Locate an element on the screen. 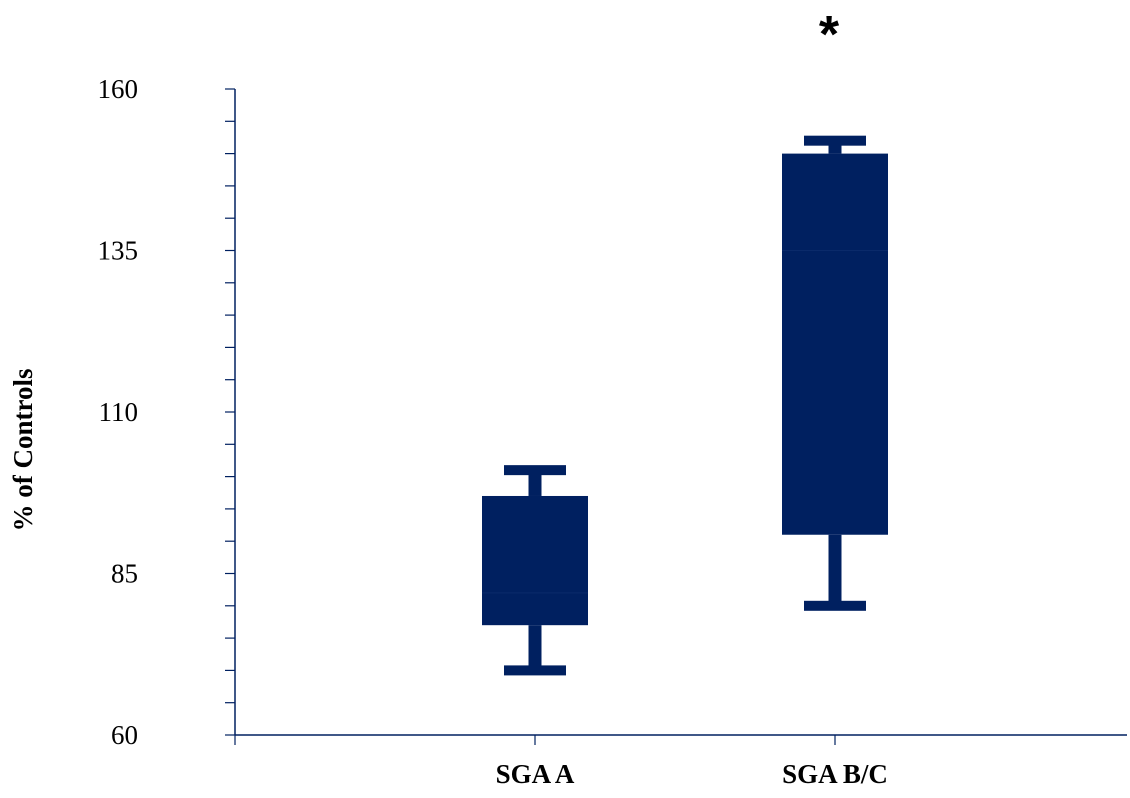 The width and height of the screenshot is (1130, 798). x-category-label: SGA A is located at coordinates (535, 774).